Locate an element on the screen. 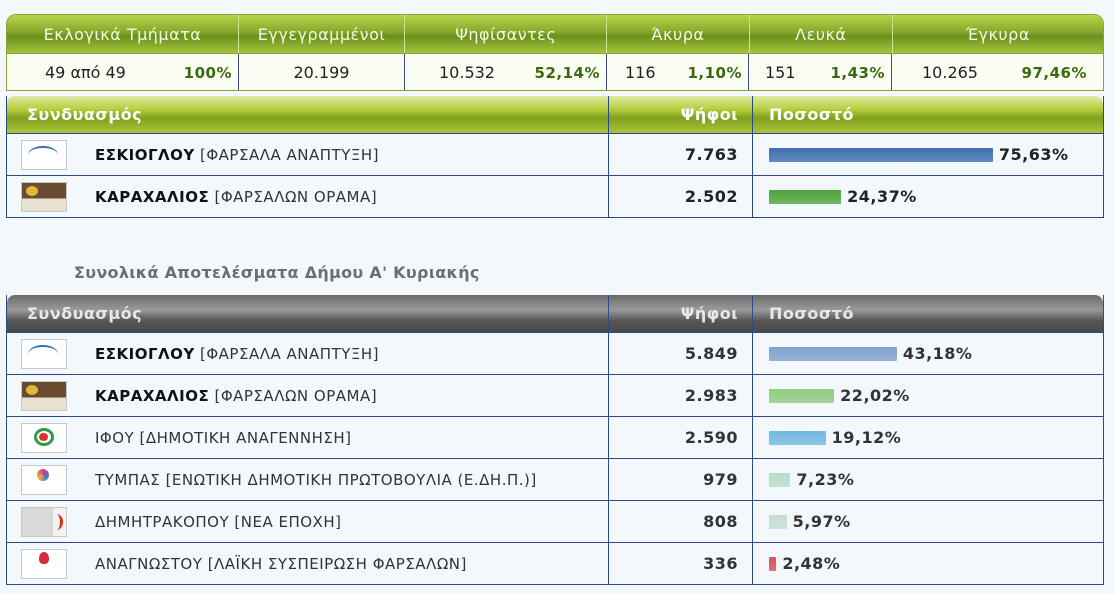 The height and width of the screenshot is (594, 1115). header-blank: Λευκά is located at coordinates (821, 34).